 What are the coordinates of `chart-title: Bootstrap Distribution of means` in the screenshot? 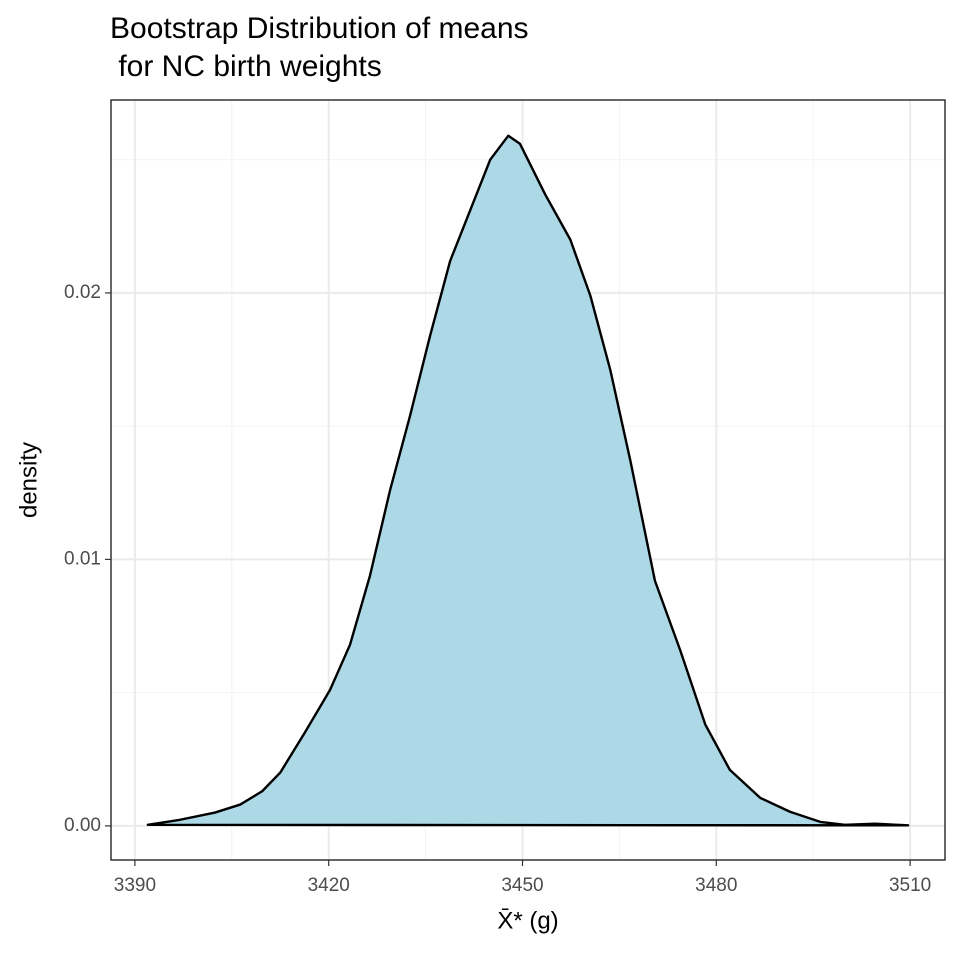 It's located at (319, 28).